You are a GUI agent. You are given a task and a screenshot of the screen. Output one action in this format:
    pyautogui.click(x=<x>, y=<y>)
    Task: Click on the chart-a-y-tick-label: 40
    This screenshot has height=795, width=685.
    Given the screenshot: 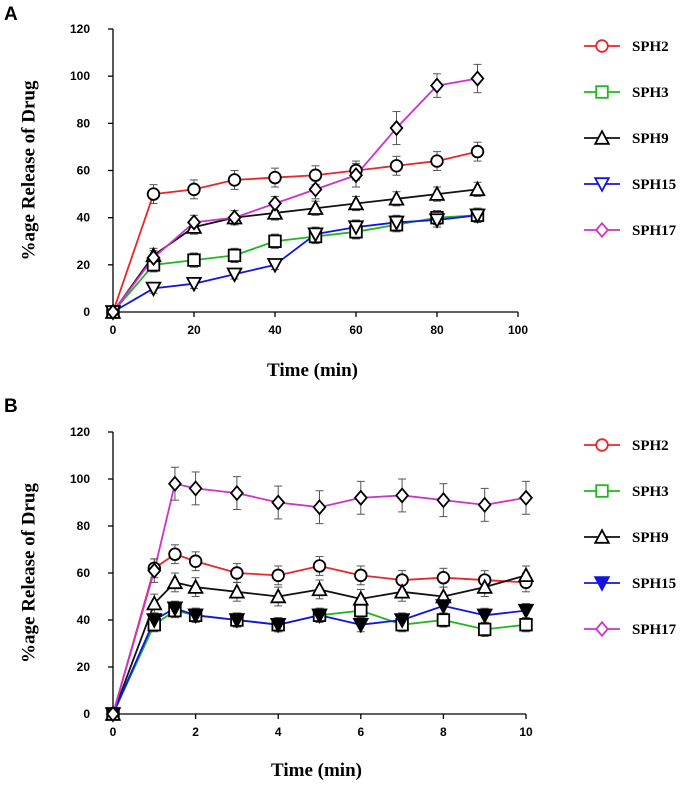 What is the action you would take?
    pyautogui.click(x=84, y=218)
    